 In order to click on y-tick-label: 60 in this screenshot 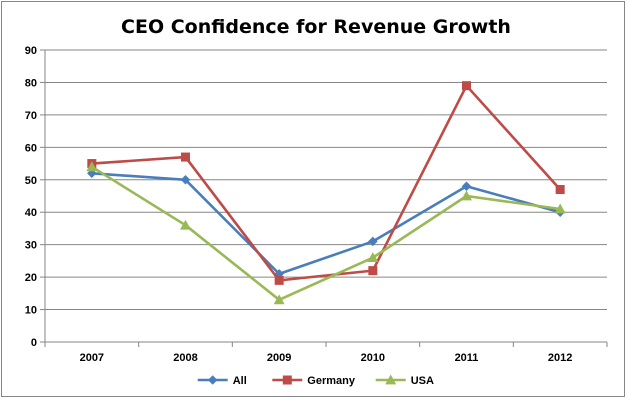, I will do `click(31, 148)`.